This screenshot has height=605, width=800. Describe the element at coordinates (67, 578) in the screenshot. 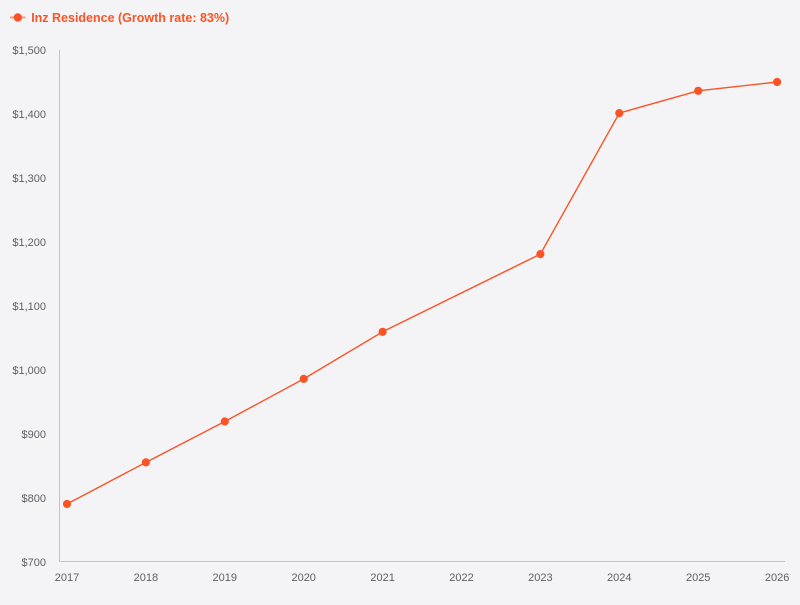

I see `svg-text: 2017` at that location.